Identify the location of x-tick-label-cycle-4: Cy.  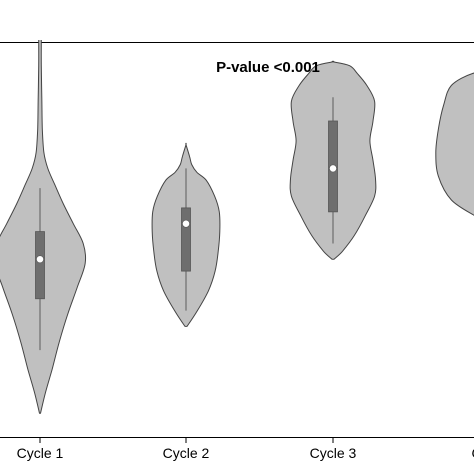
(472, 453).